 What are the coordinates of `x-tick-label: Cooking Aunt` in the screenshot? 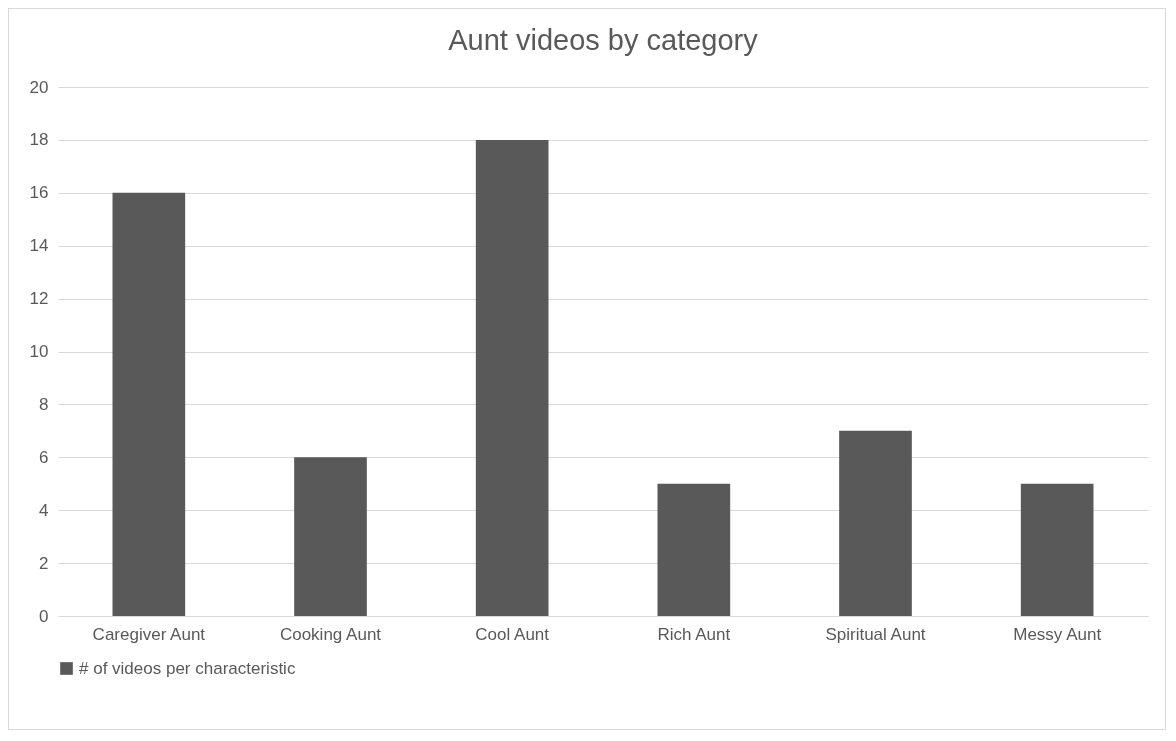 It's located at (330, 634).